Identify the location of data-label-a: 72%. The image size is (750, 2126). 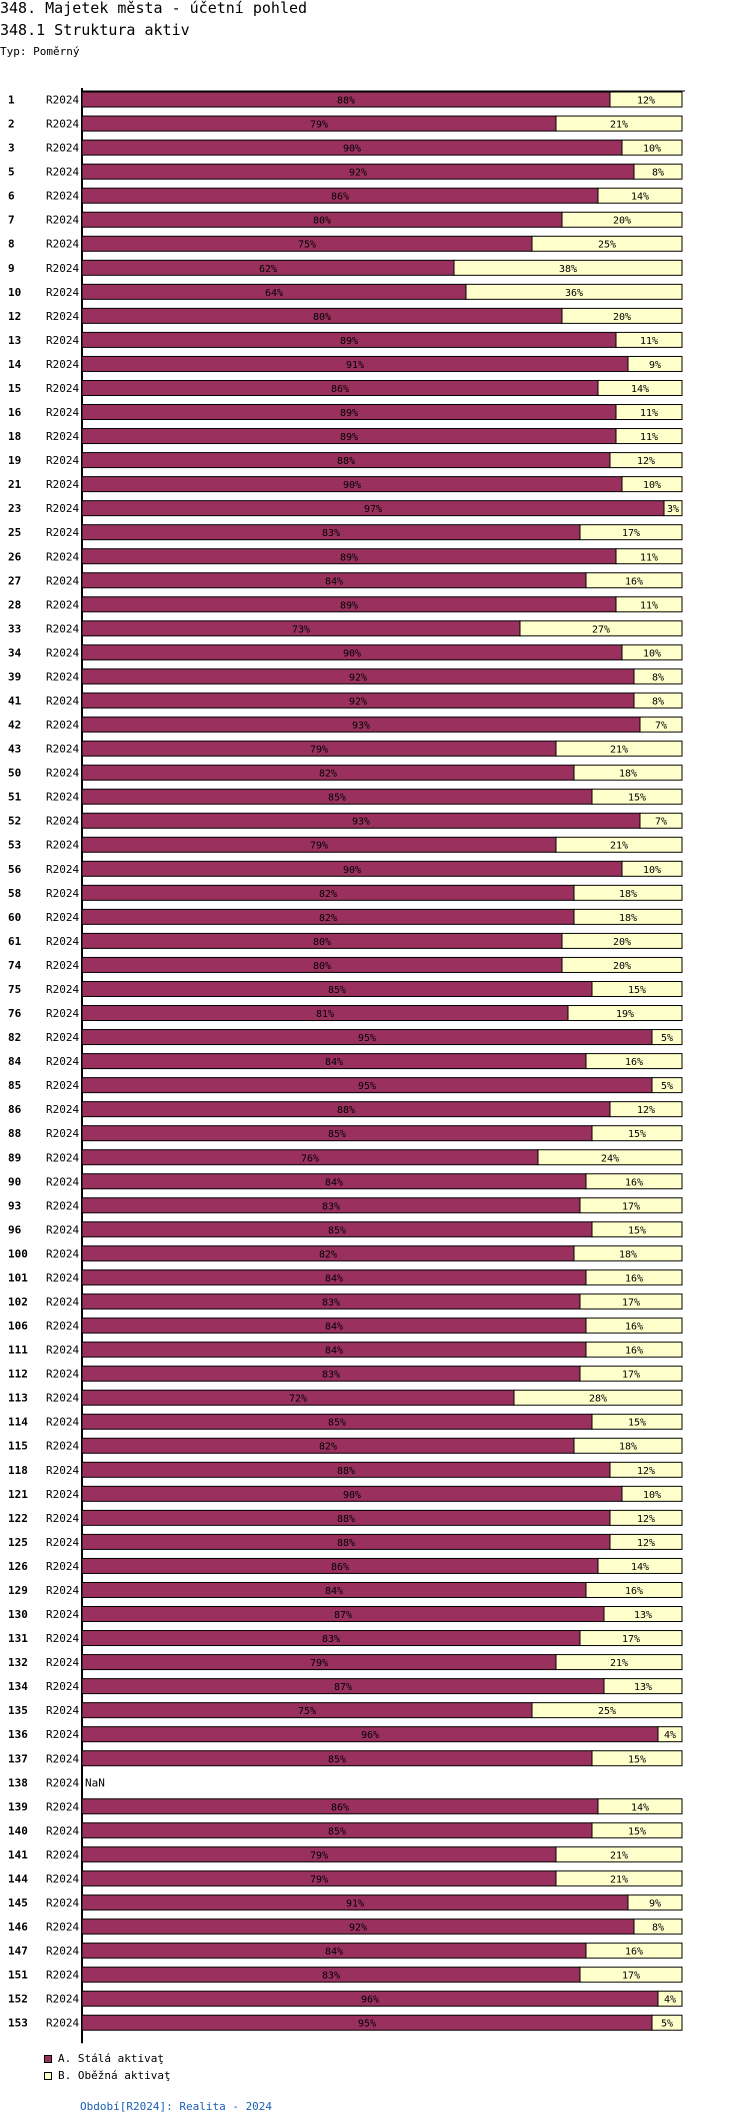
(298, 1399).